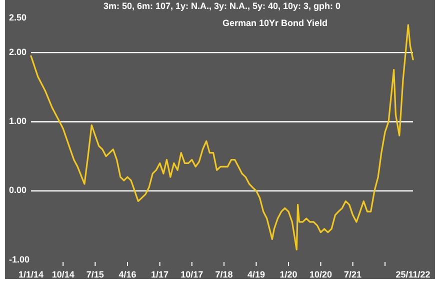  What do you see at coordinates (275, 23) in the screenshot?
I see `chart-title: German 10Yr Bond Yield` at bounding box center [275, 23].